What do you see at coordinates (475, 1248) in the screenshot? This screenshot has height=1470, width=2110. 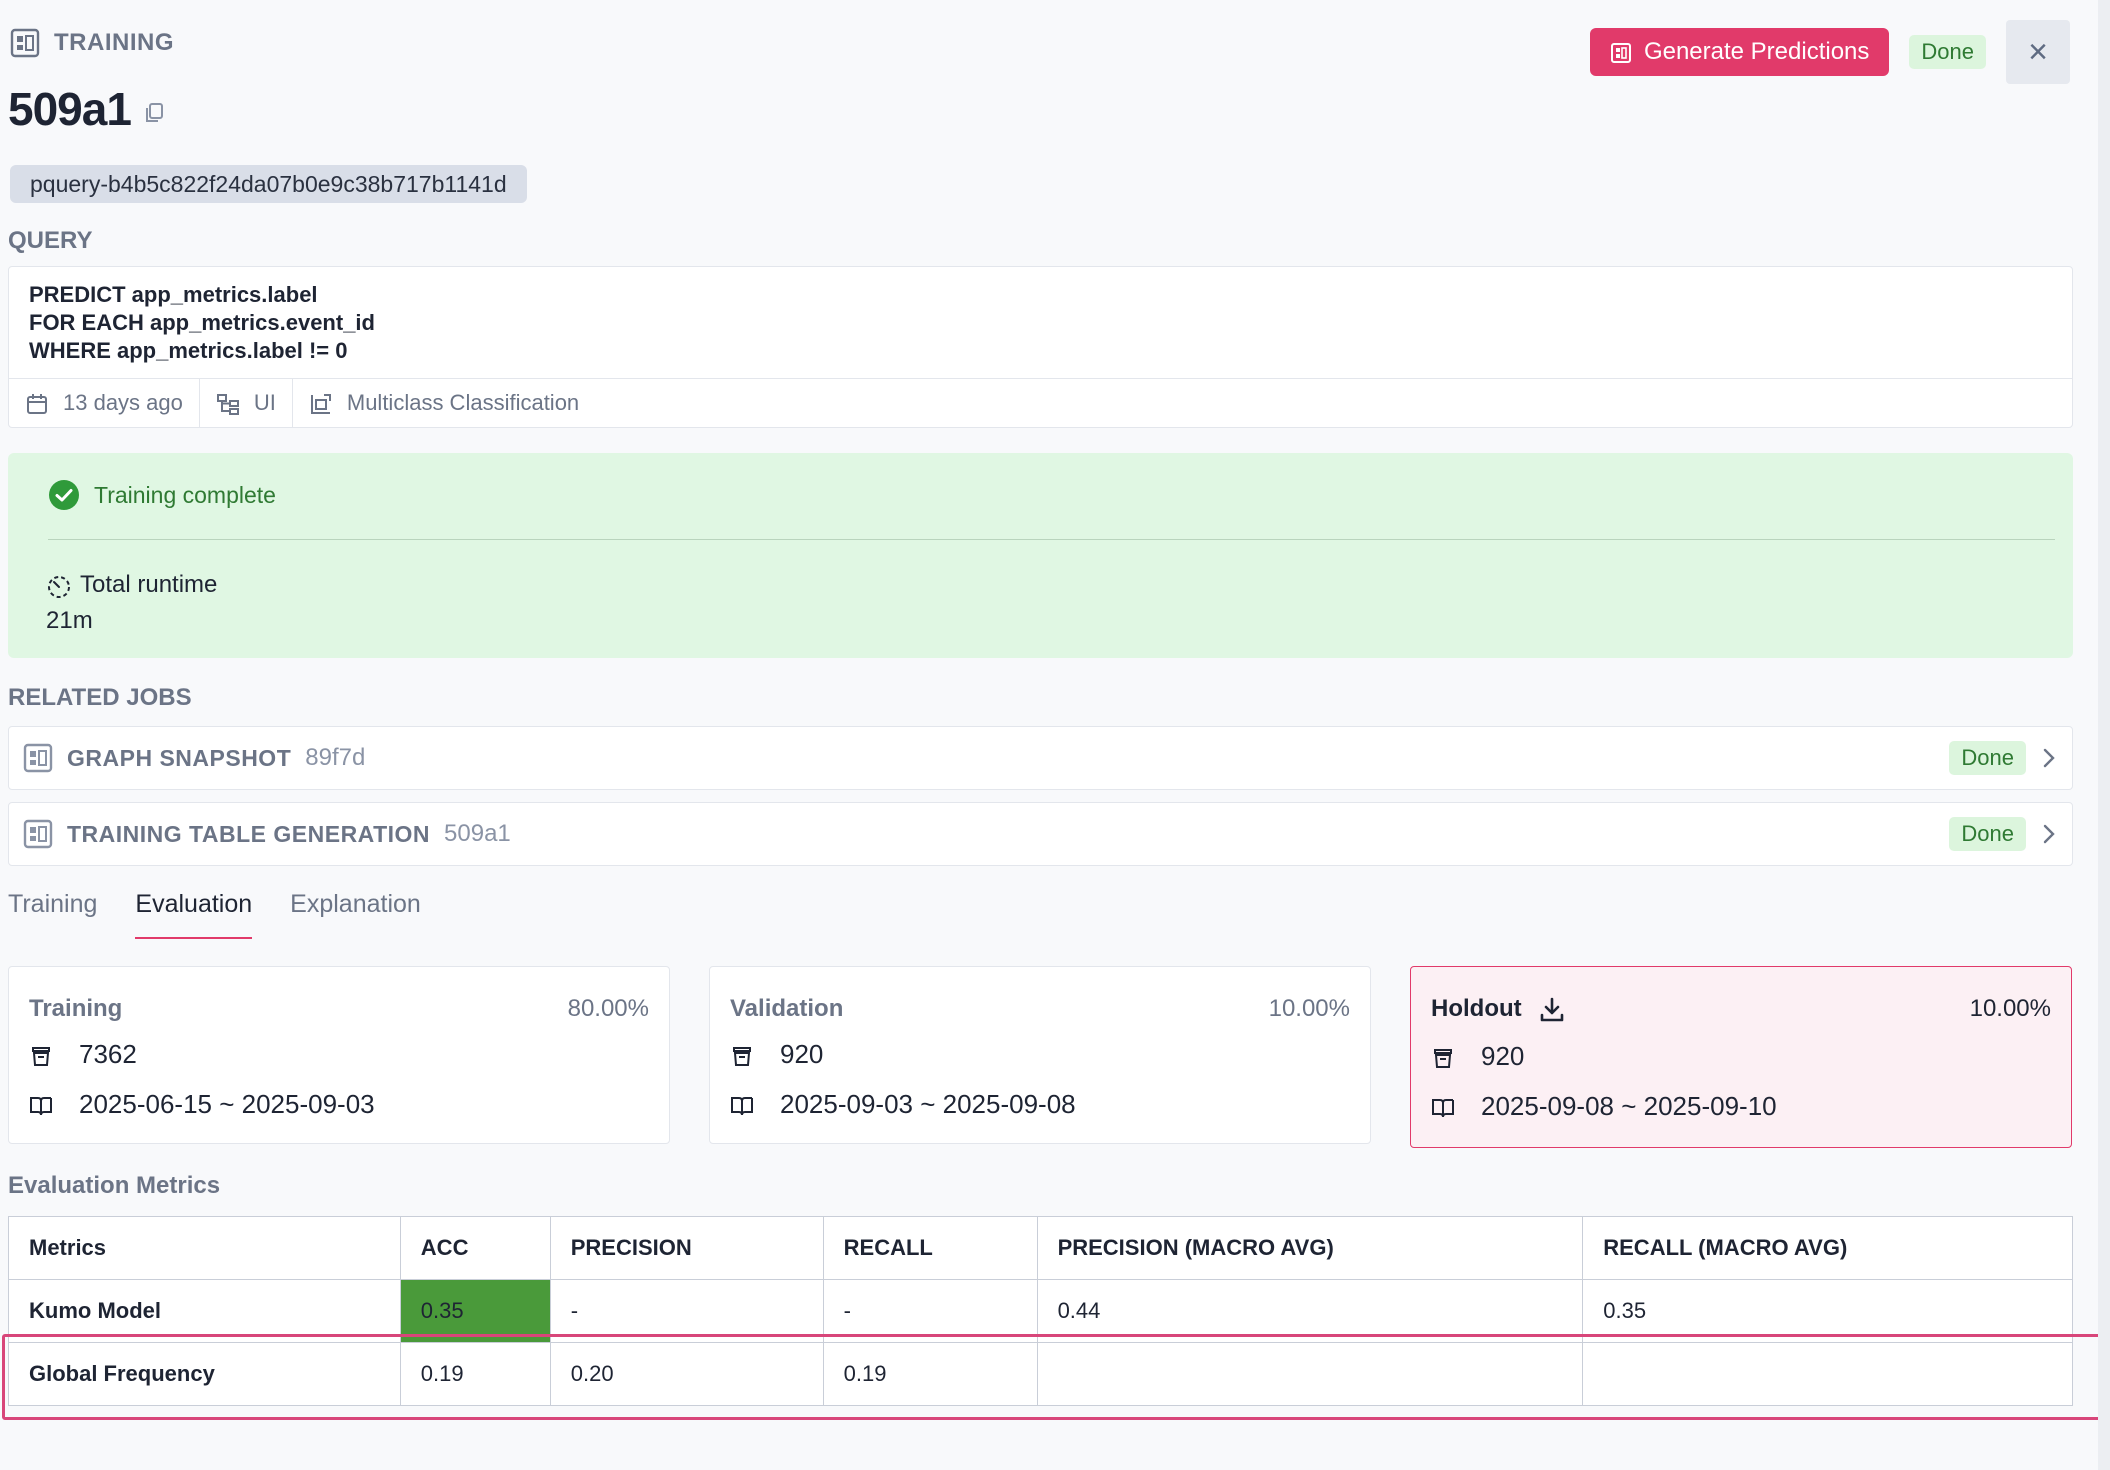 I see `column-header: ACC` at bounding box center [475, 1248].